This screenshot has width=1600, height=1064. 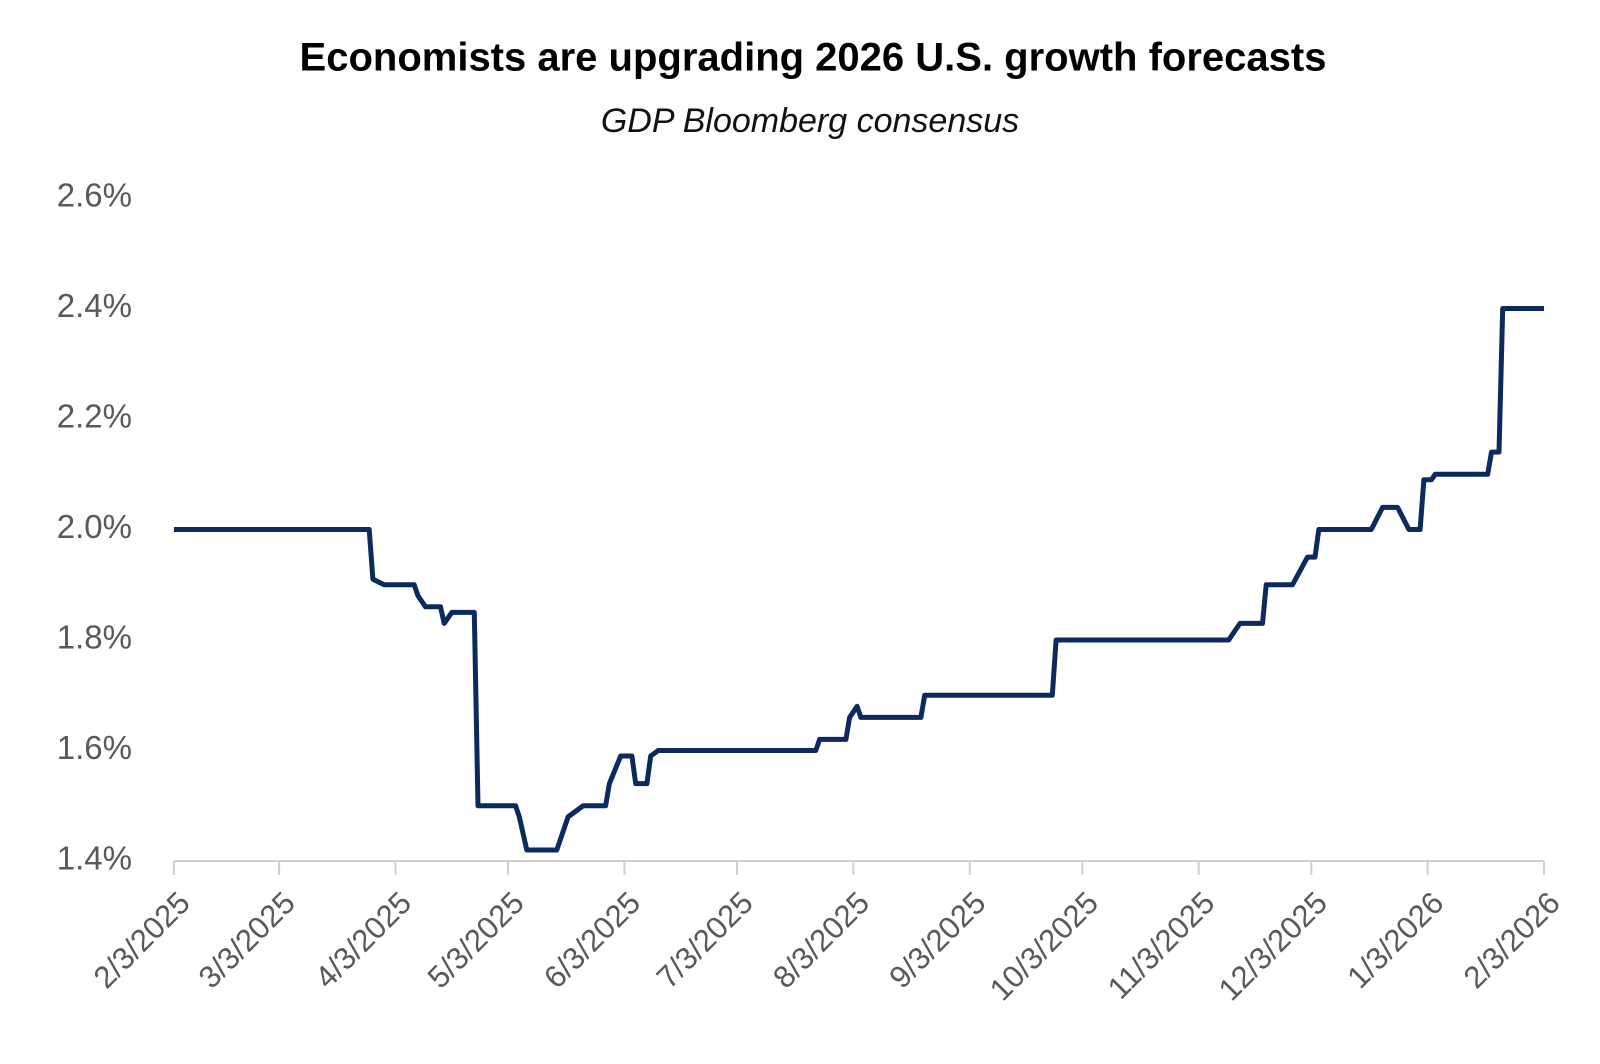 What do you see at coordinates (1161, 945) in the screenshot?
I see `x-tick-label: 11/3/2025` at bounding box center [1161, 945].